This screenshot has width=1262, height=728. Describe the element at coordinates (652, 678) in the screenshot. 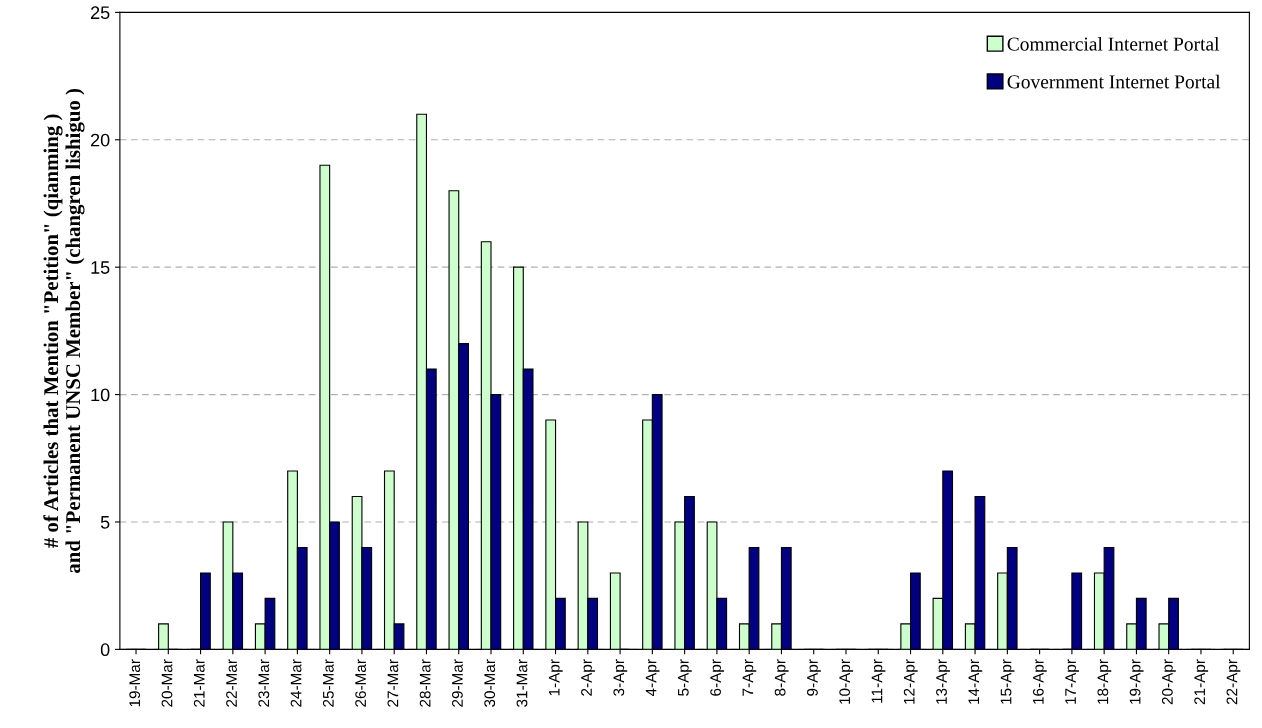

I see `x-tick-label: 4-Apr` at that location.